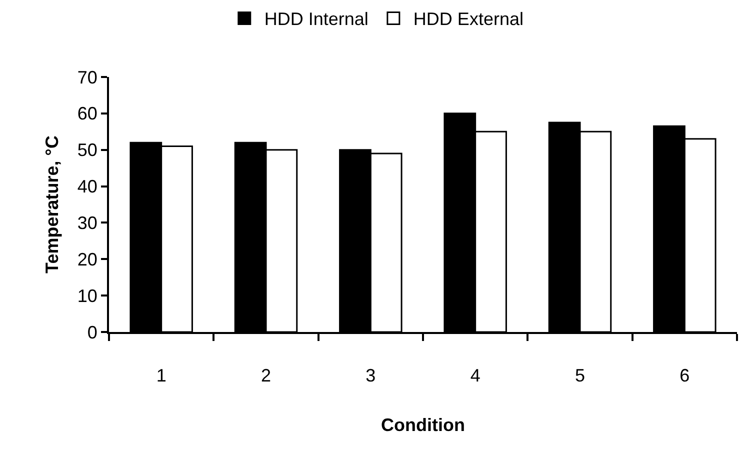 The height and width of the screenshot is (449, 739). Describe the element at coordinates (161, 376) in the screenshot. I see `x-tick-label: 1` at that location.